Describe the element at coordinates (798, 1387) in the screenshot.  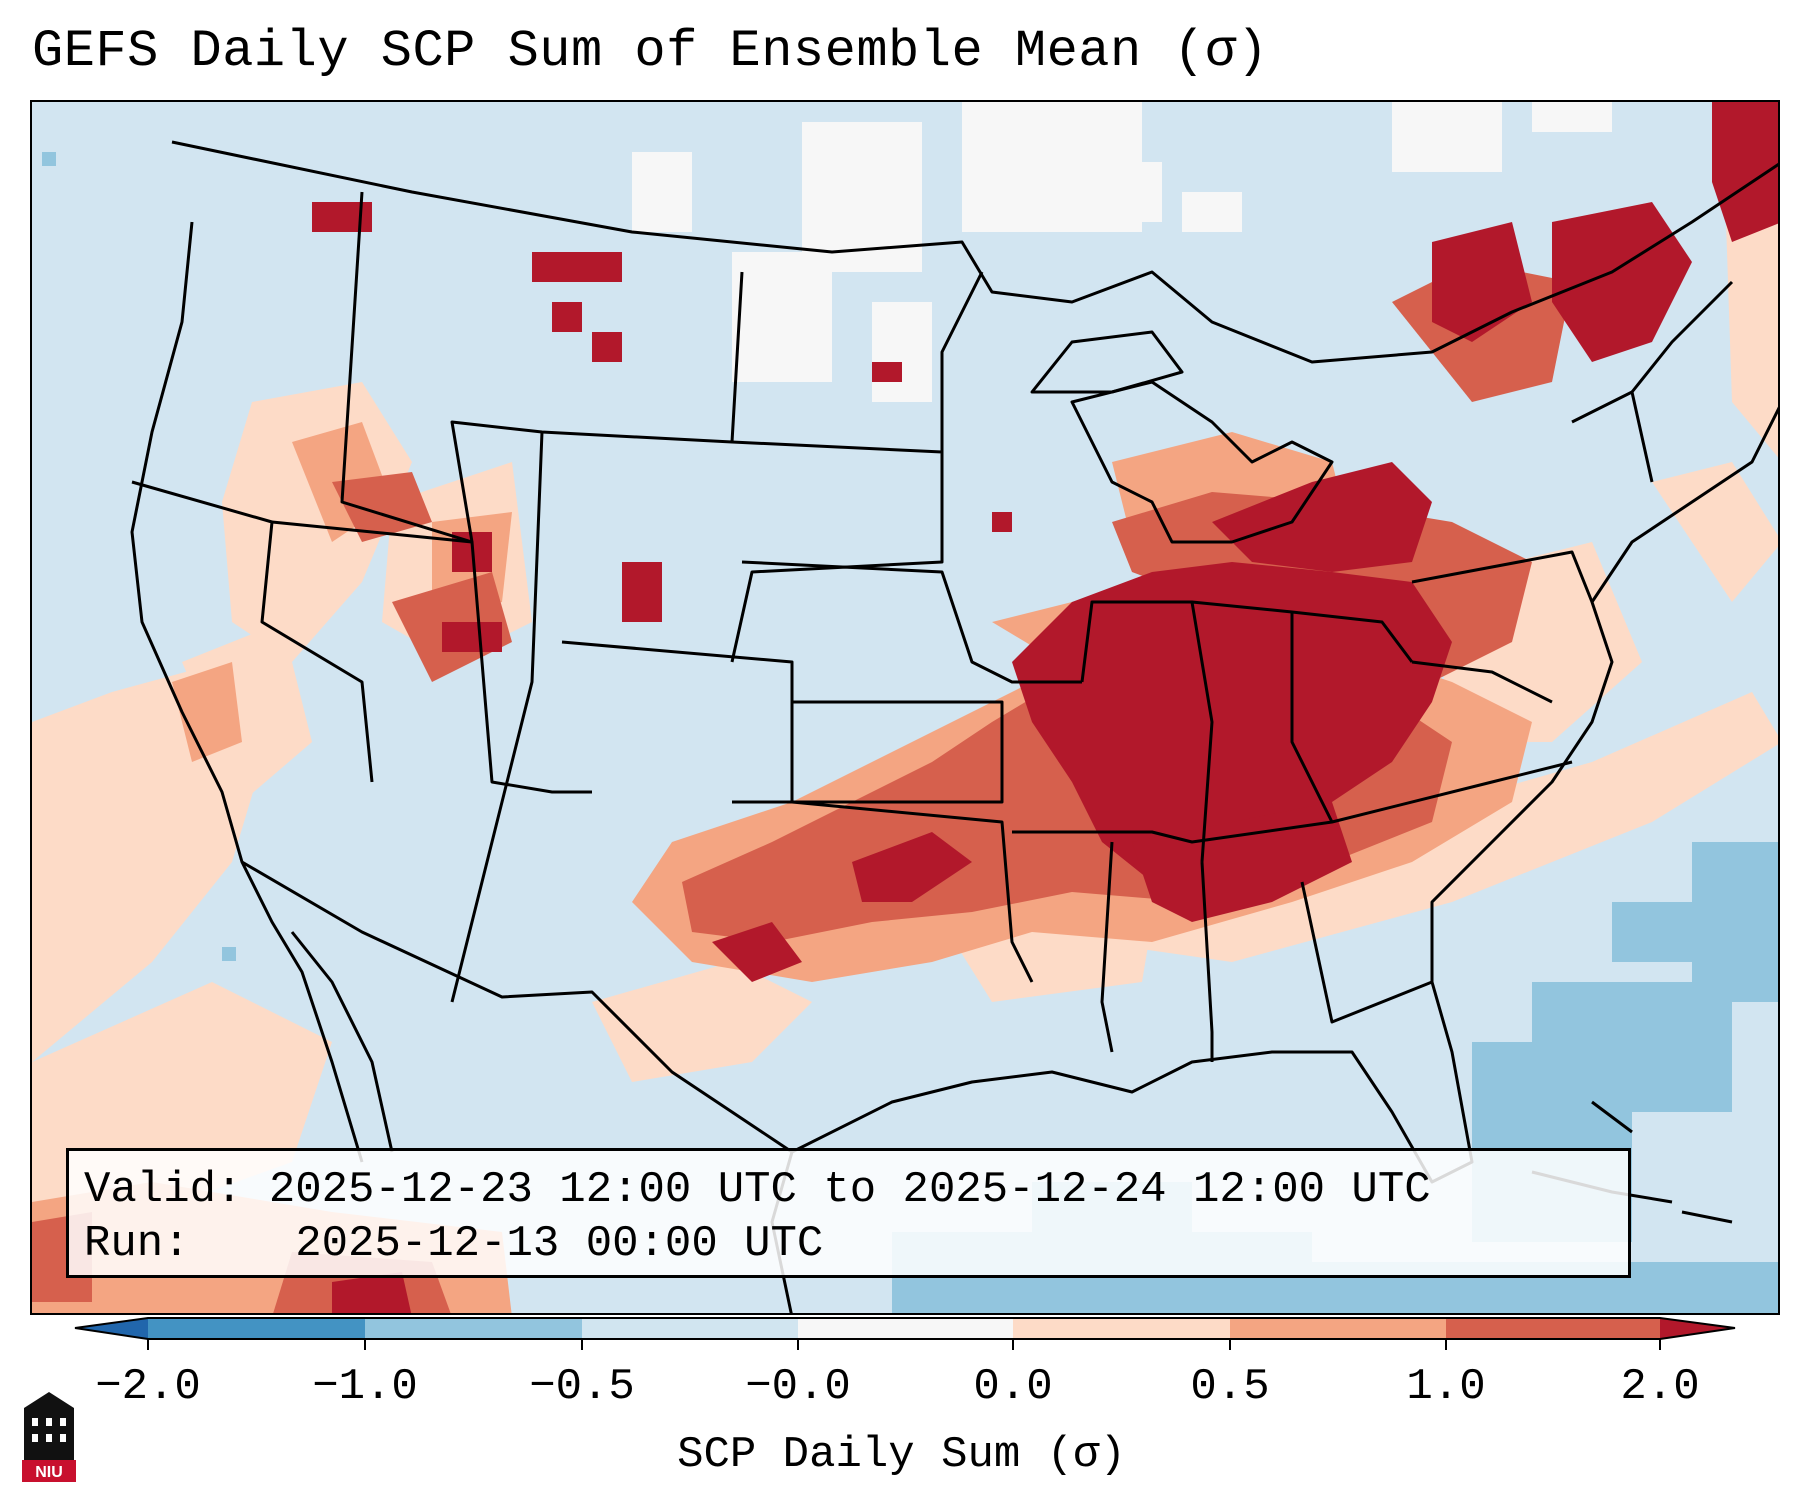
I see `colorbar-tick-label: −0.0` at that location.